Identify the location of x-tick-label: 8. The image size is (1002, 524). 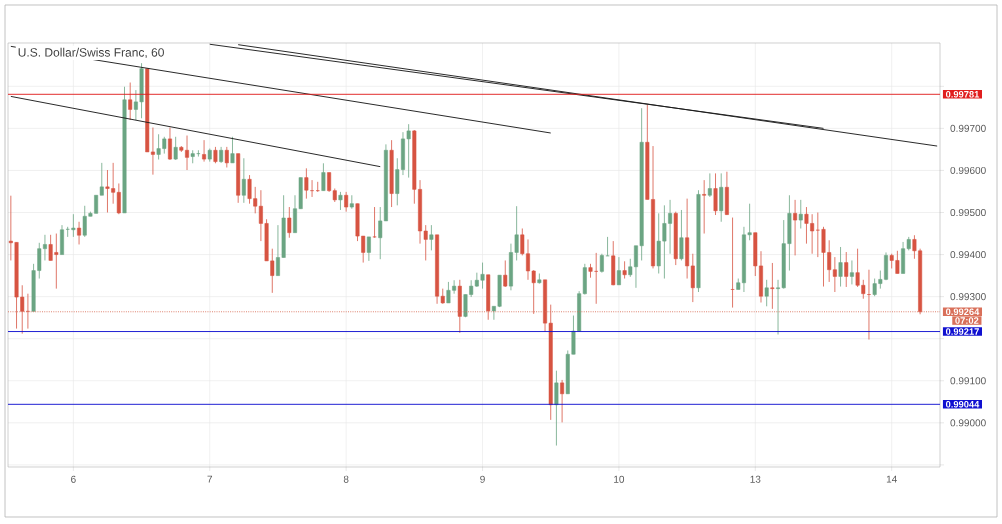
(346, 479).